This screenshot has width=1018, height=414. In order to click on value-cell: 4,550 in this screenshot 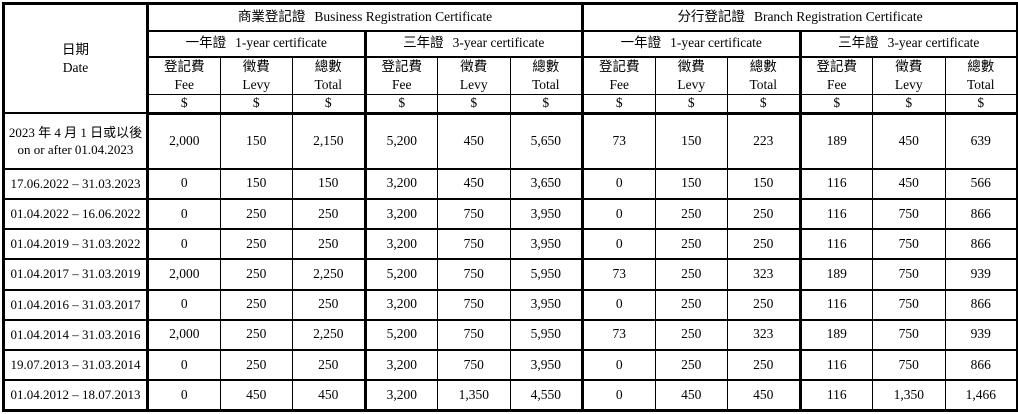, I will do `click(546, 395)`.